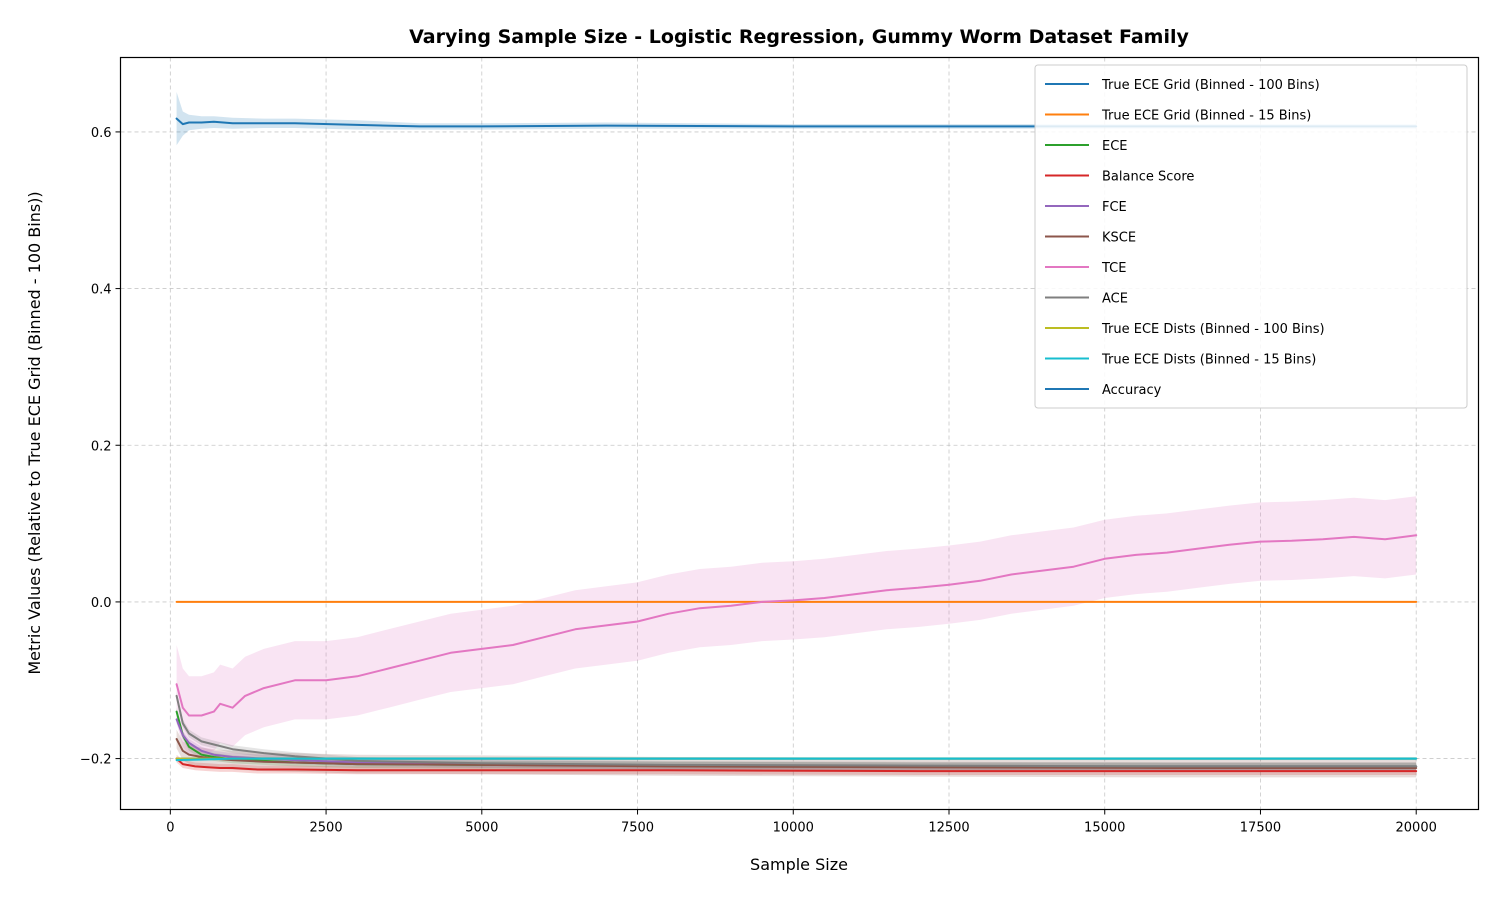  I want to click on y-axis-ticks: −0.2 0.0 0.2 0.4 0.6, so click(100, 447).